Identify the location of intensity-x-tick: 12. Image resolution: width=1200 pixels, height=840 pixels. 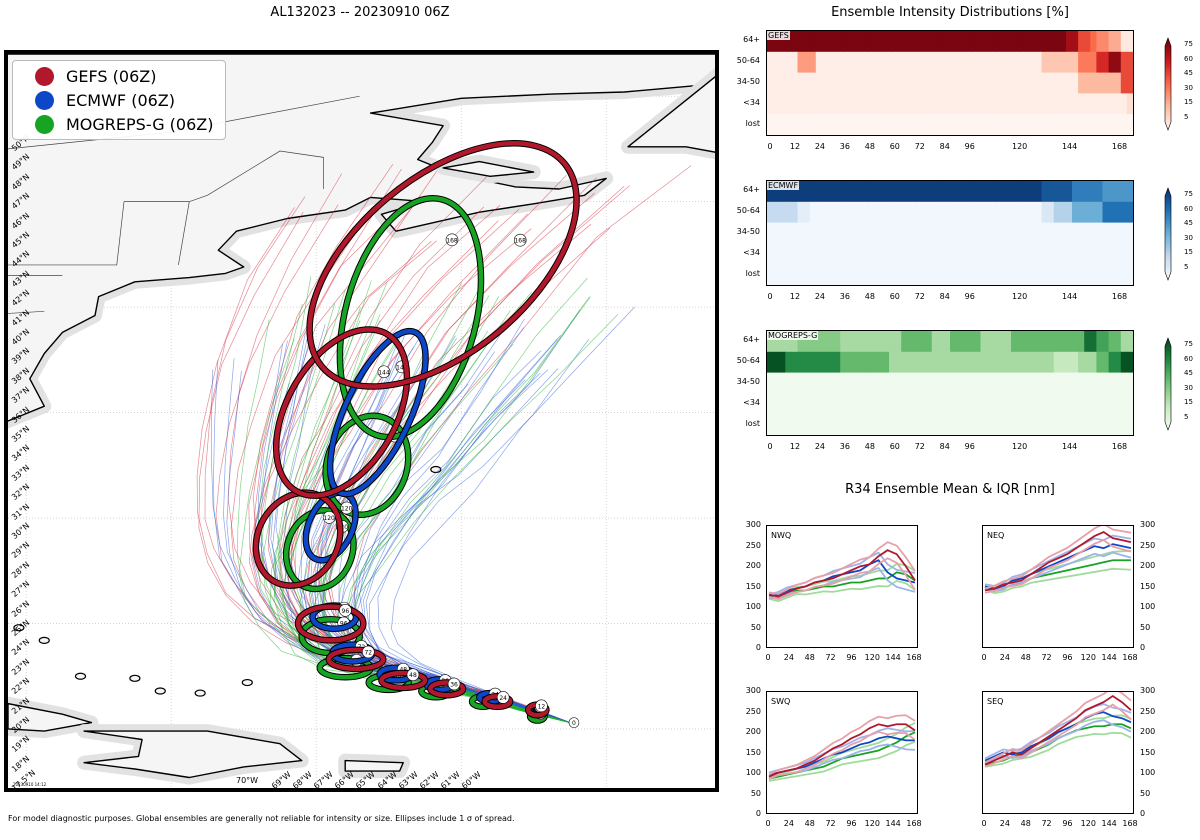
(795, 446).